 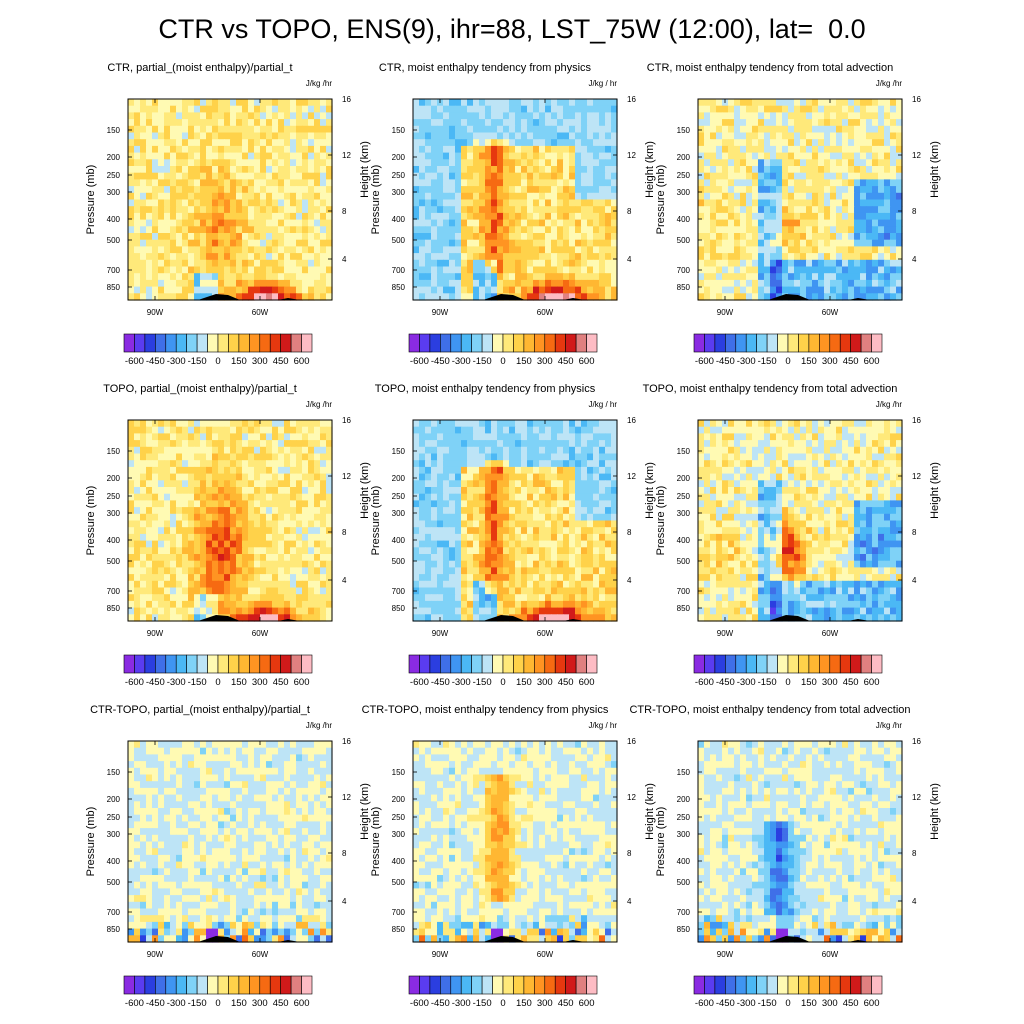 I want to click on lon-tick-label: 60W, so click(x=260, y=312).